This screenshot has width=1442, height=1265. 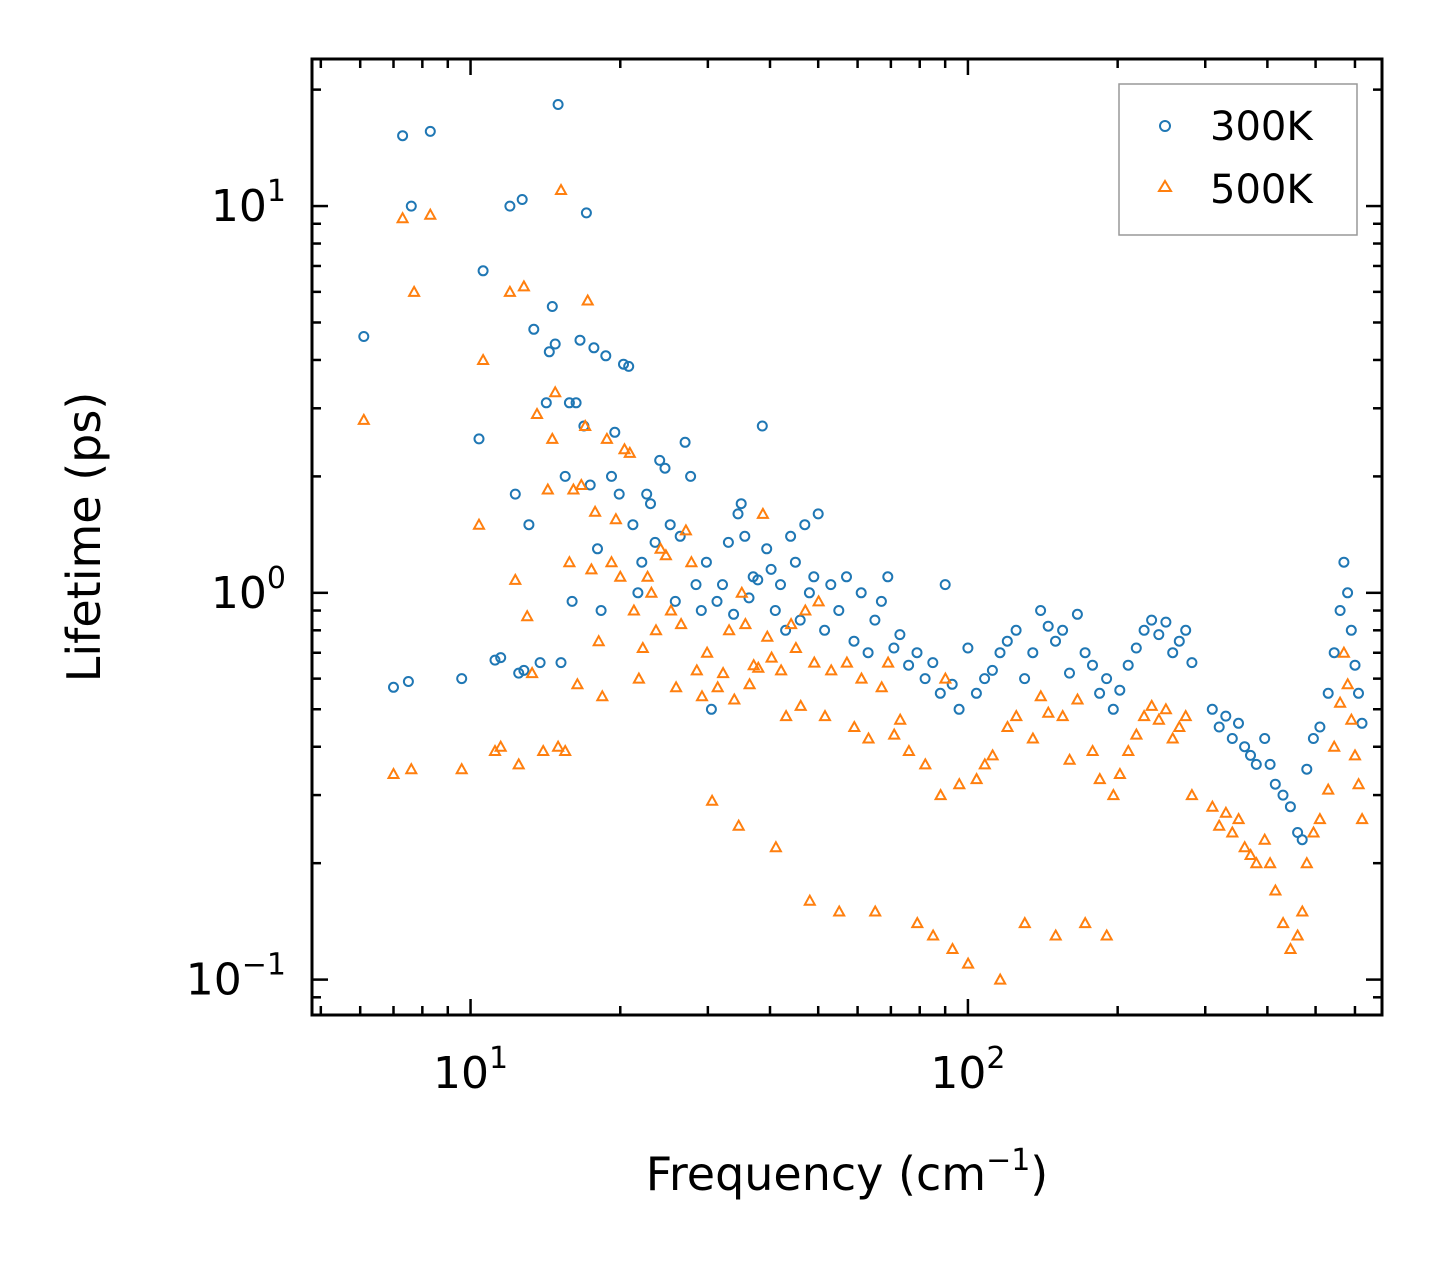 I want to click on y-tick-label-2: 101, so click(x=248, y=203).